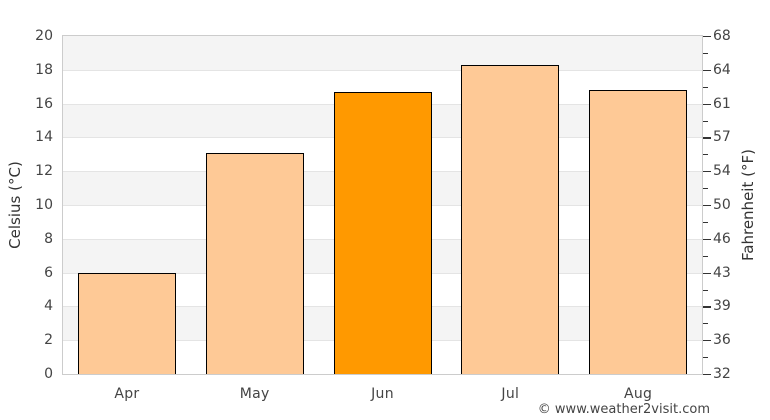 The width and height of the screenshot is (770, 420). Describe the element at coordinates (48, 306) in the screenshot. I see `celsius-tick-4: 4` at that location.